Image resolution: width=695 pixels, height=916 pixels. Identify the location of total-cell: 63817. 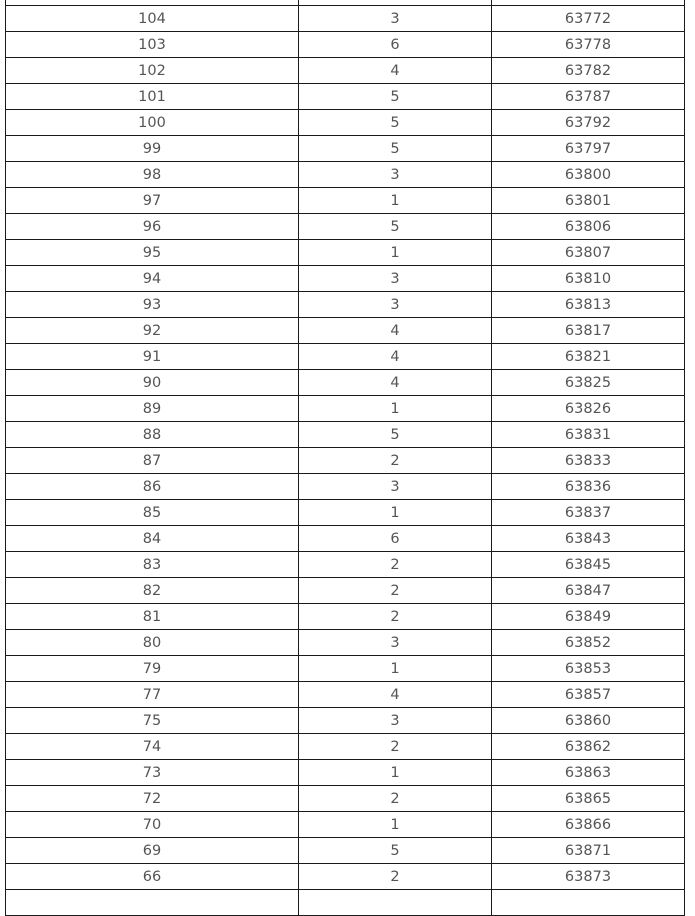
(588, 330).